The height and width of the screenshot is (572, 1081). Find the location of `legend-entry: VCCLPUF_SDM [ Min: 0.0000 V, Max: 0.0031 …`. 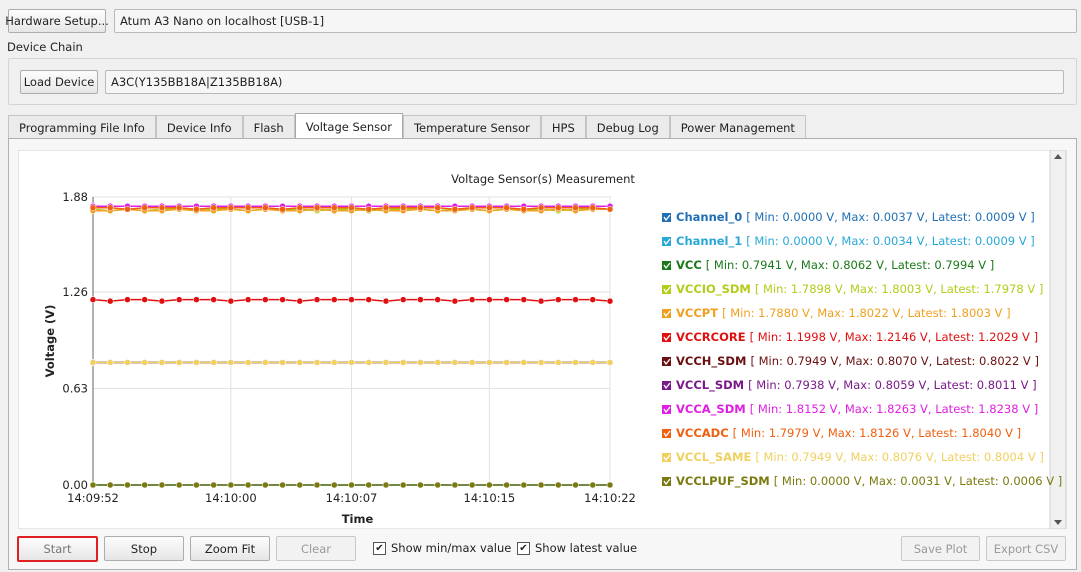

legend-entry: VCCLPUF_SDM [ Min: 0.0000 V, Max: 0.0031 … is located at coordinates (869, 481).